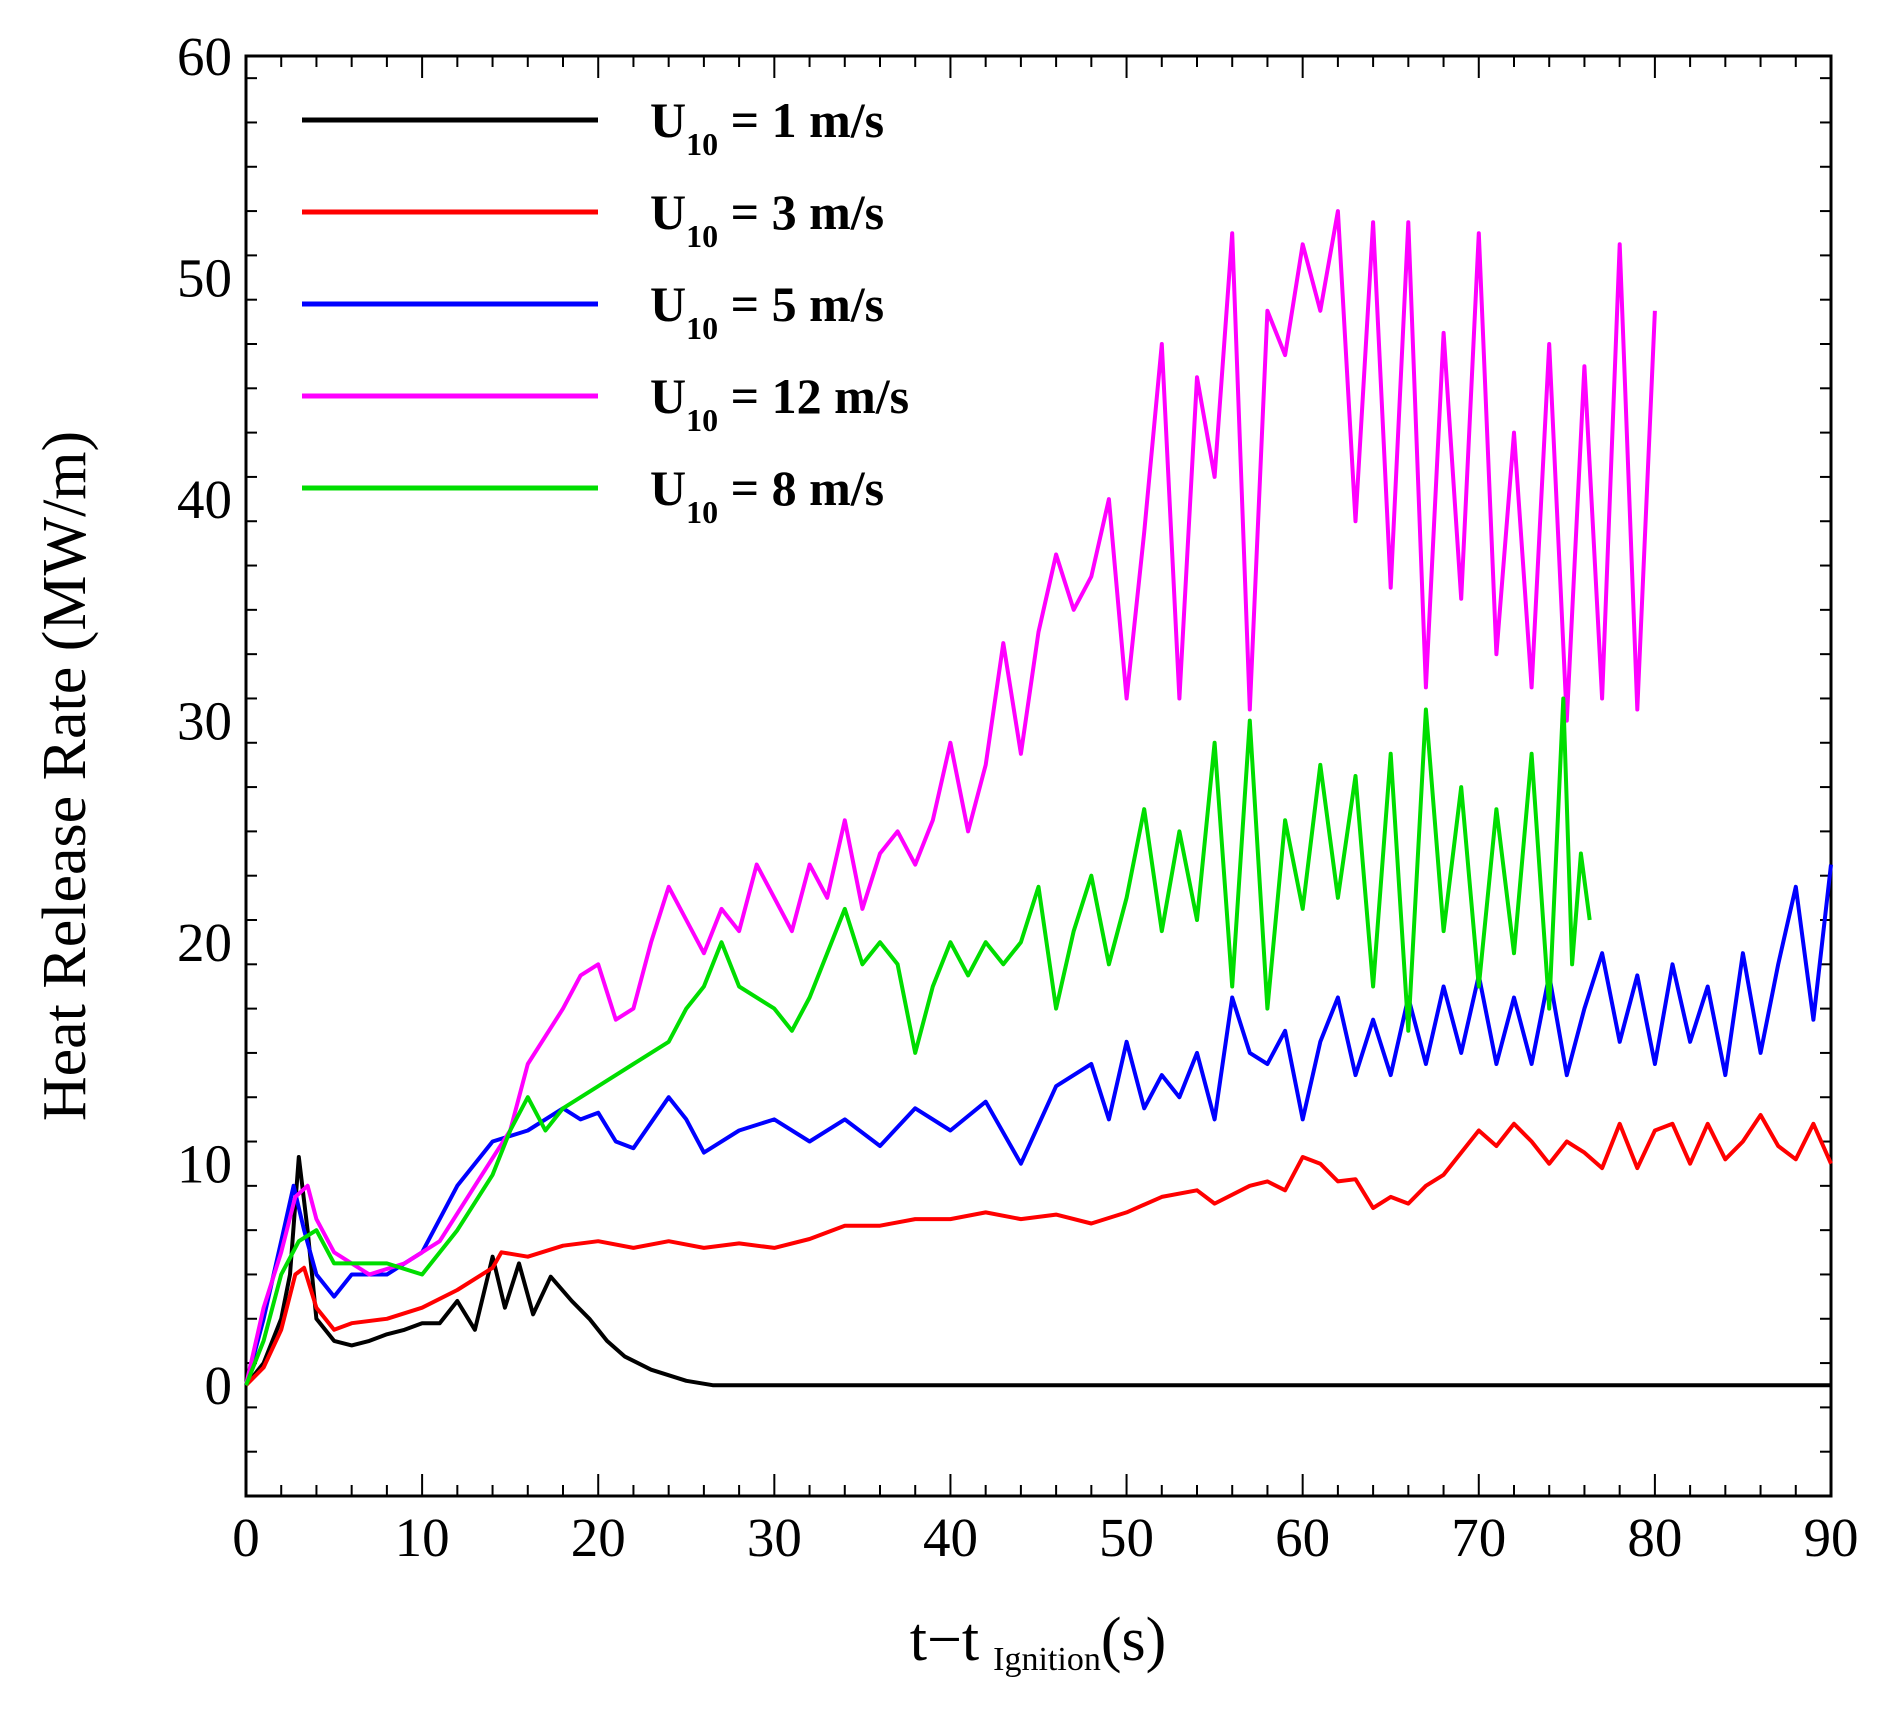  I want to click on x-axis-title-sub: Ignition, so click(1047, 1659).